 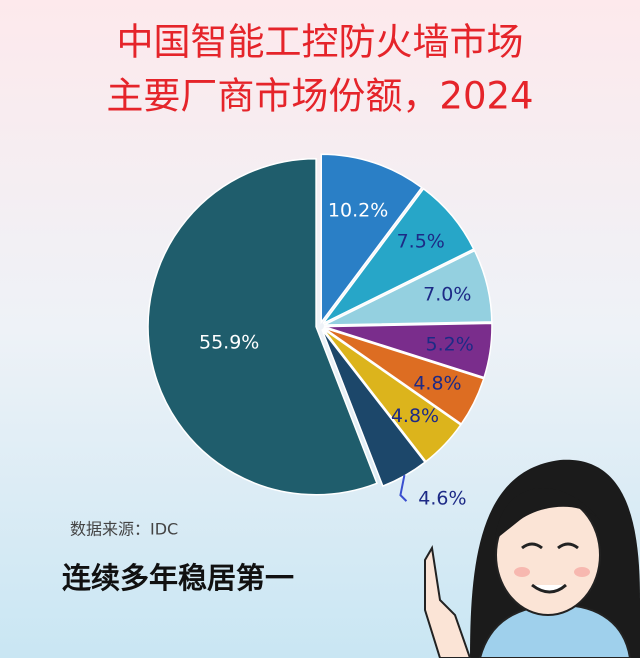 I want to click on chart-title: 中国智能工控防火墙市场, so click(x=320, y=42).